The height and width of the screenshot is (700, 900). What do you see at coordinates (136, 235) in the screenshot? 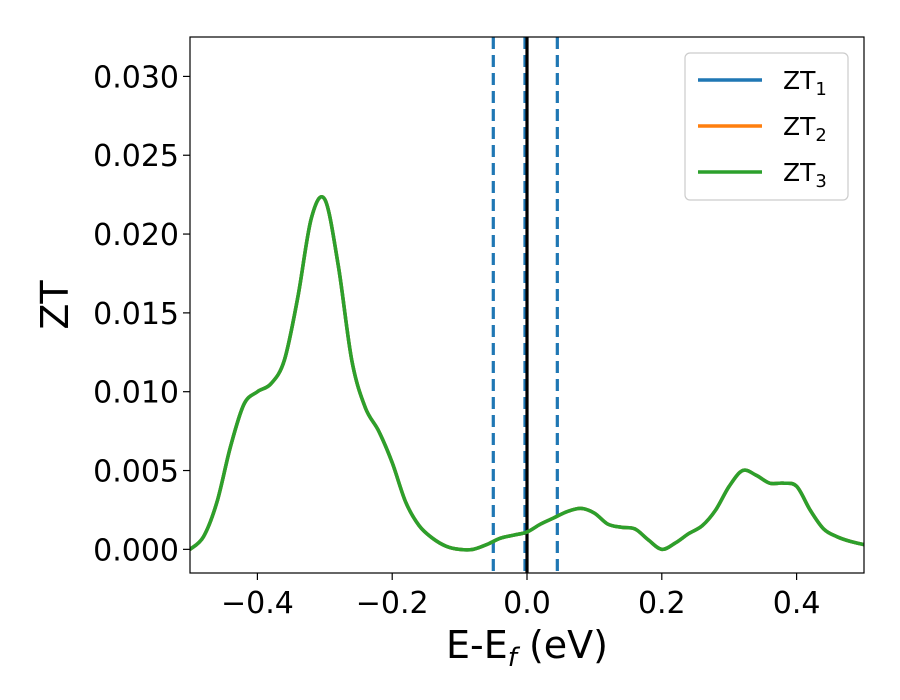
I see `y-tick-label: 0.020` at bounding box center [136, 235].